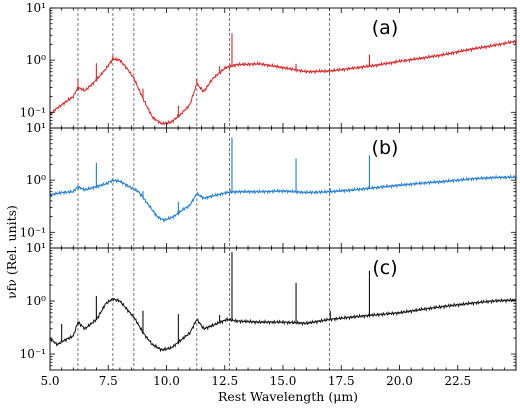 The image size is (520, 408). I want to click on x-tick-label: 20.0, so click(399, 381).